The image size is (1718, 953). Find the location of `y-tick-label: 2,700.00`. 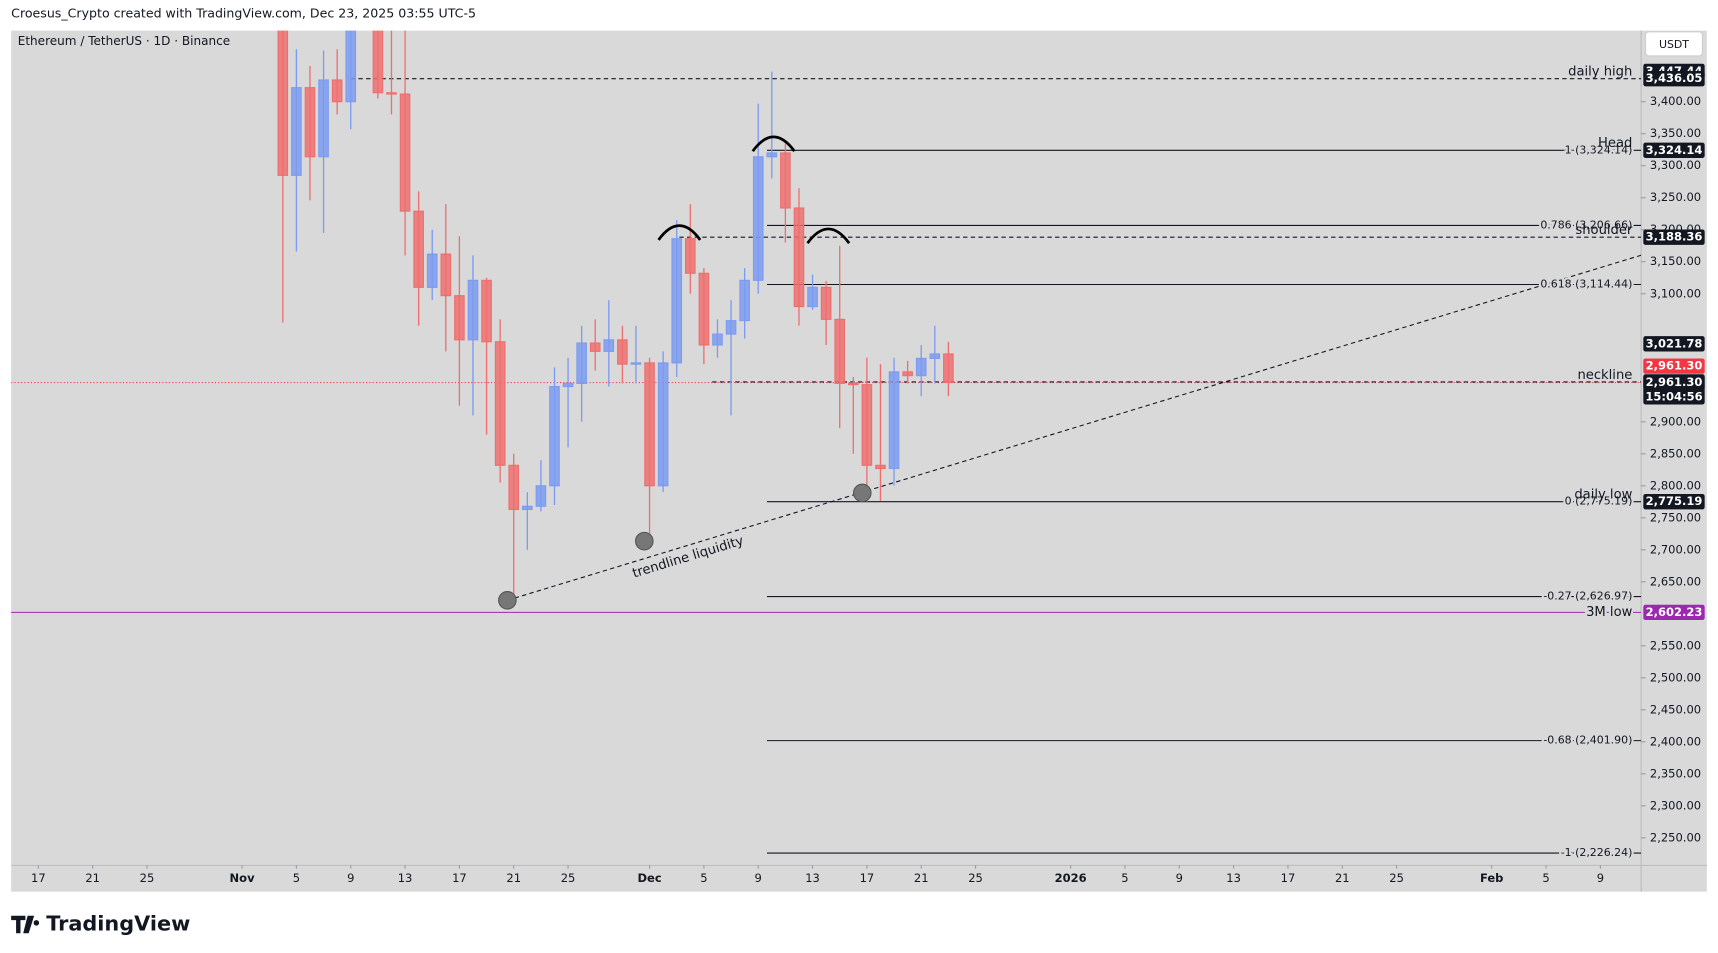

y-tick-label: 2,700.00 is located at coordinates (1675, 549).